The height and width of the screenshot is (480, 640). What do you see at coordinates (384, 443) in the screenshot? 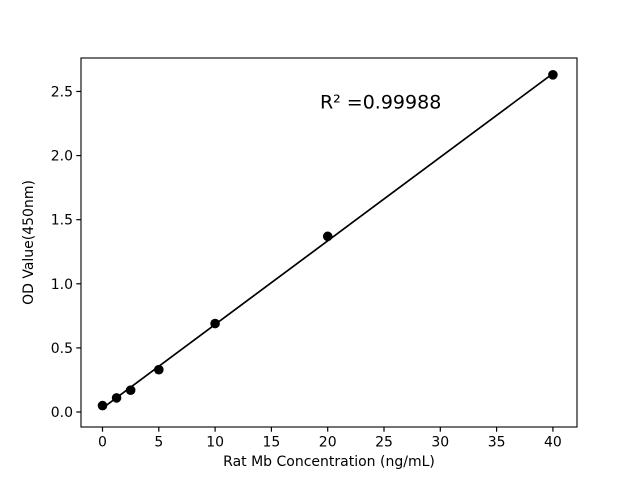
I see `x-tick-label: 25` at bounding box center [384, 443].